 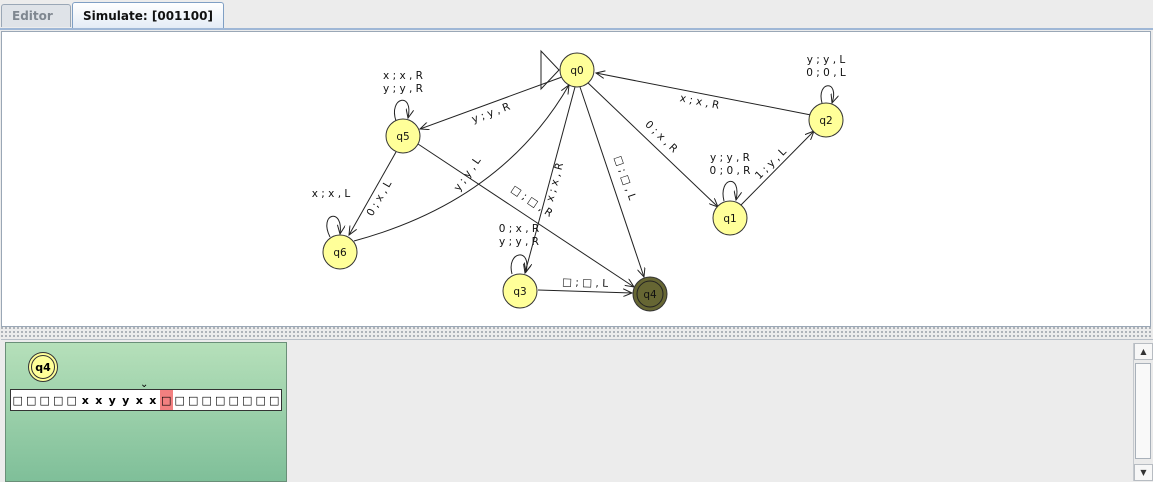 I want to click on label-q5-loop-1: x ; x , R, so click(x=403, y=76).